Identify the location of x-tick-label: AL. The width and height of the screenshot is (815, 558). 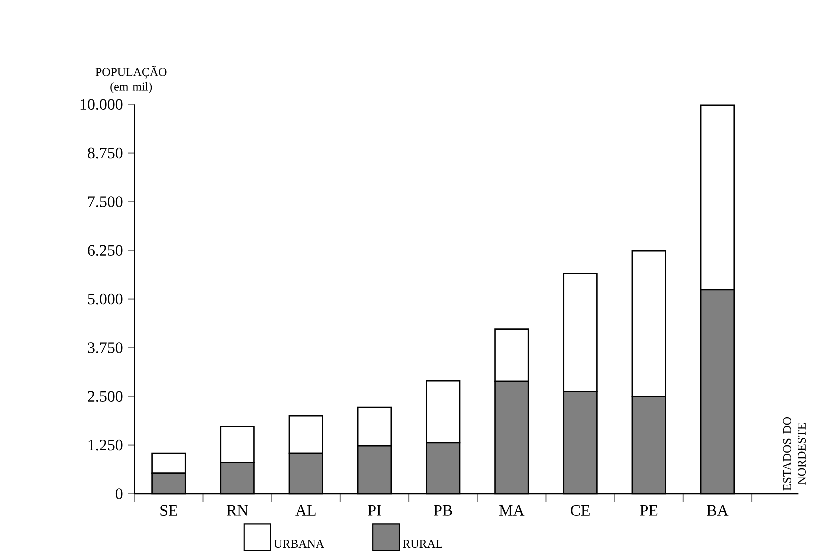
(306, 510).